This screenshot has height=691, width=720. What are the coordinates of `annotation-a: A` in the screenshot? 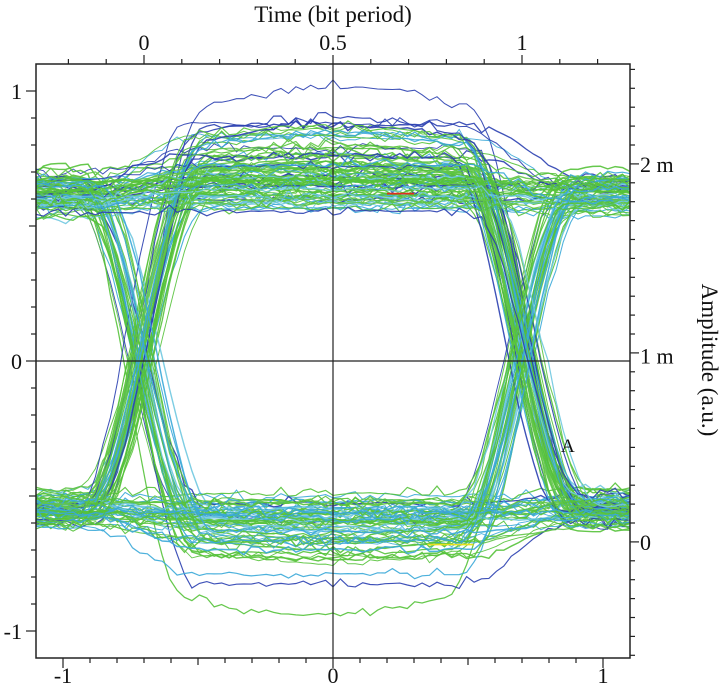 It's located at (568, 446).